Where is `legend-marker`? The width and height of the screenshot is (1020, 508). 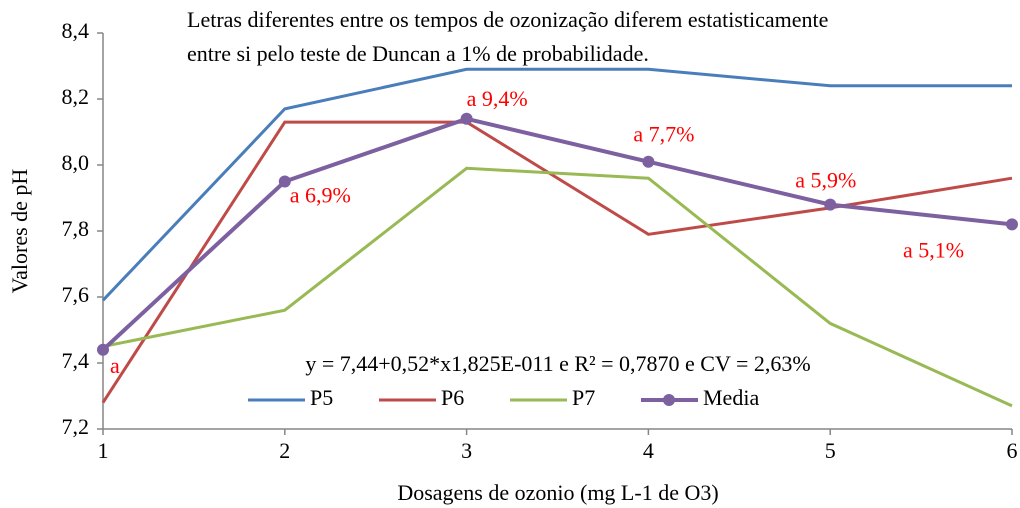 legend-marker is located at coordinates (669, 400).